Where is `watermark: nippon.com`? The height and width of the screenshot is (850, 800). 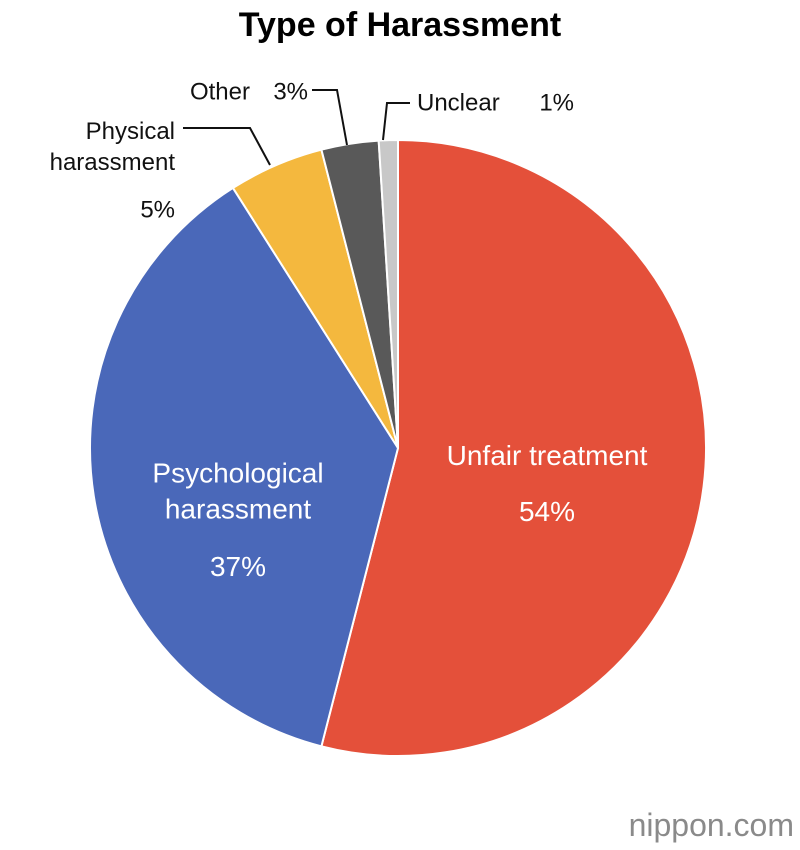 watermark: nippon.com is located at coordinates (711, 825).